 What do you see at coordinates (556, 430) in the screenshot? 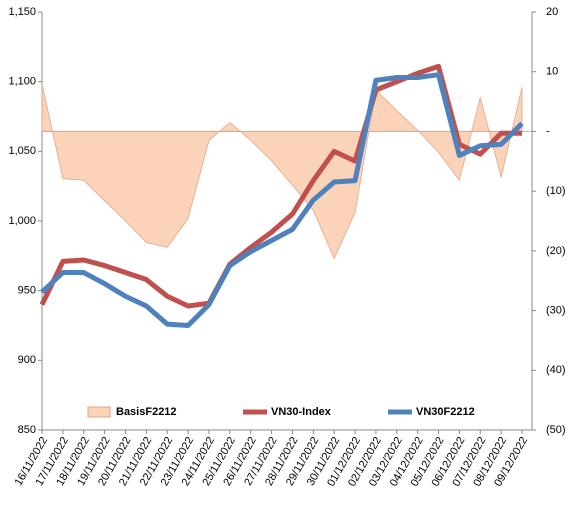
I see `y2-tick-label: (50)` at bounding box center [556, 430].